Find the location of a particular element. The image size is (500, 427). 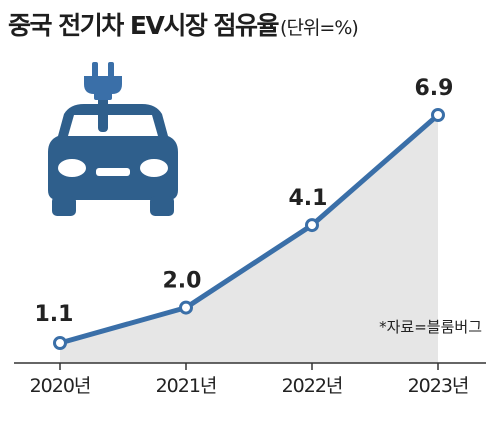

x-tick-label: 2022년 is located at coordinates (312, 386).